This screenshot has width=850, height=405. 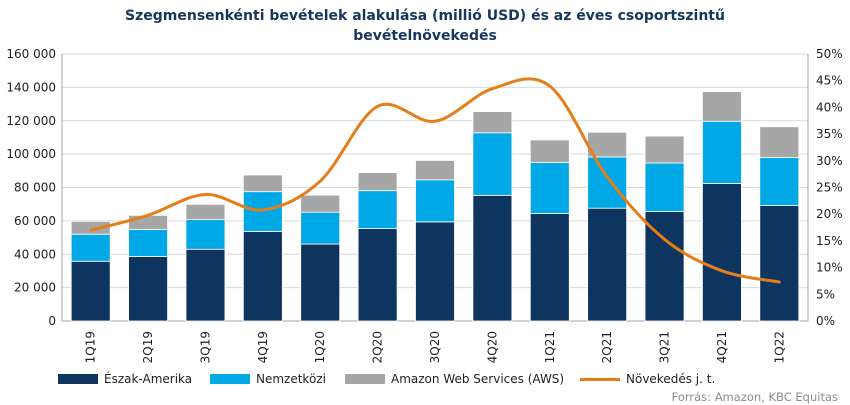 What do you see at coordinates (492, 347) in the screenshot?
I see `x-tick-label: 4Q20` at bounding box center [492, 347].